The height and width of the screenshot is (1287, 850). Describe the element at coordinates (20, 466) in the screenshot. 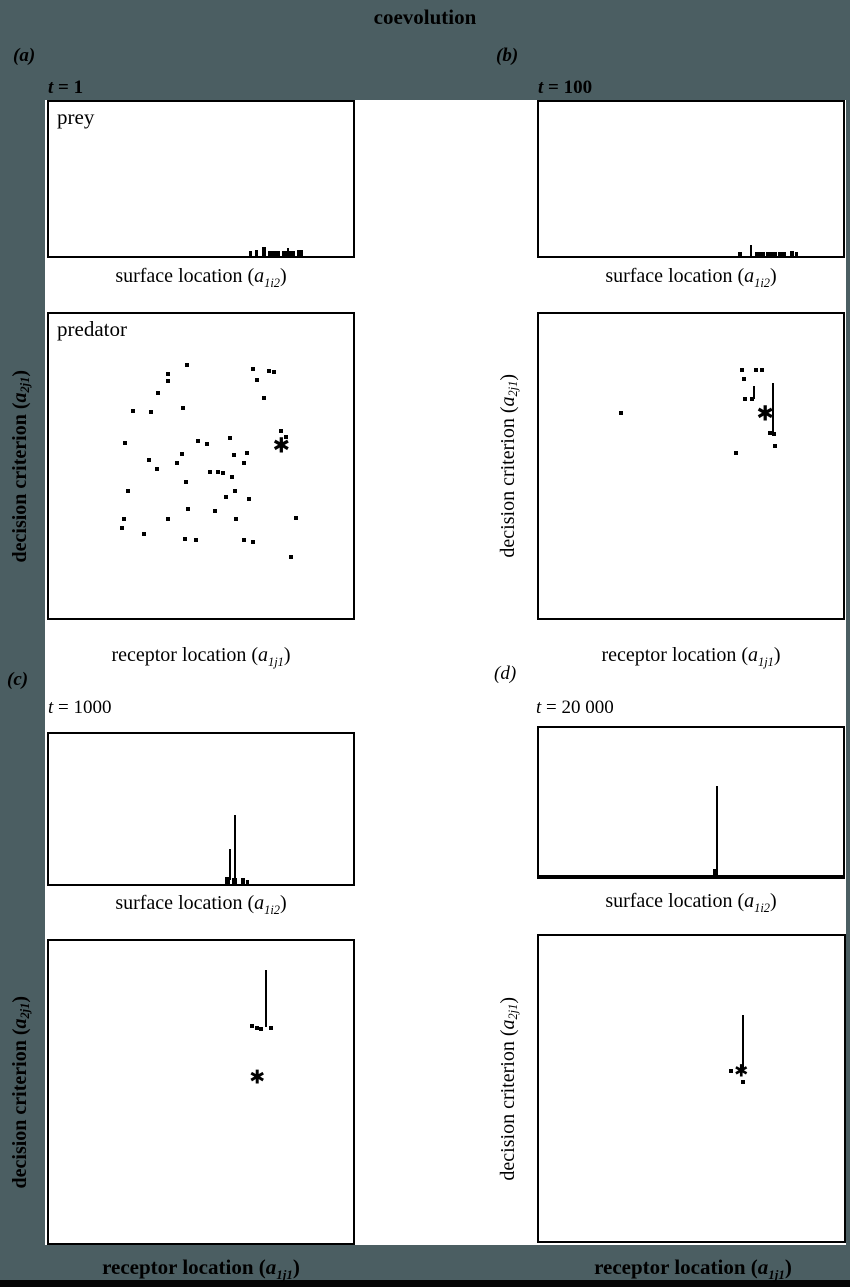

I see `decision-criterion-label-a: decision criterion (a2j1)` at that location.